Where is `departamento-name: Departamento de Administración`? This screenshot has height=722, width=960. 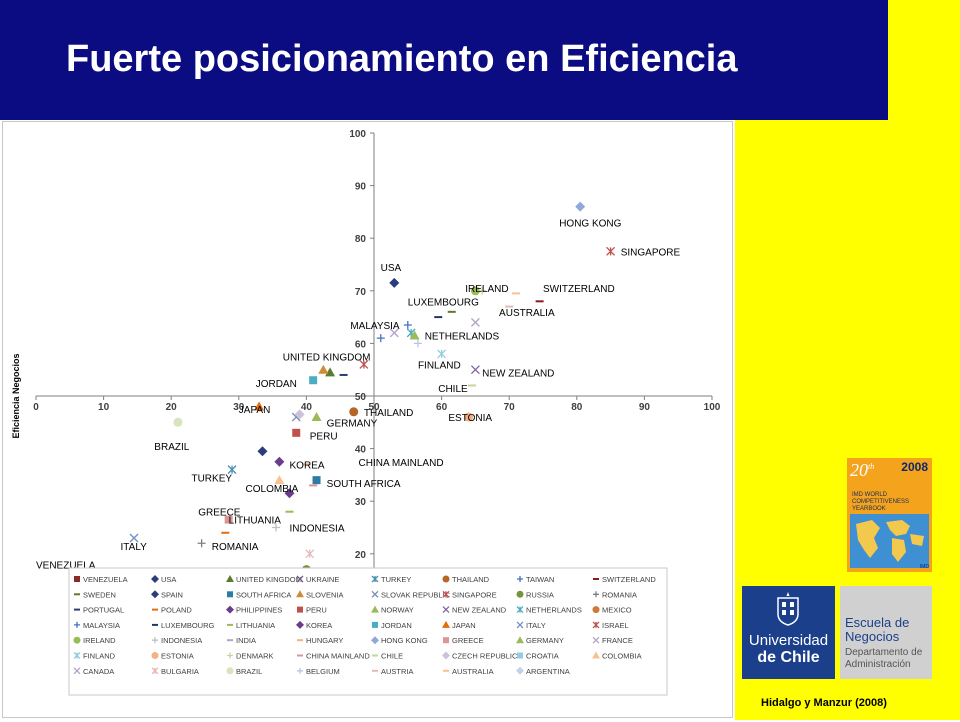 departamento-name: Departamento de Administración is located at coordinates (884, 658).